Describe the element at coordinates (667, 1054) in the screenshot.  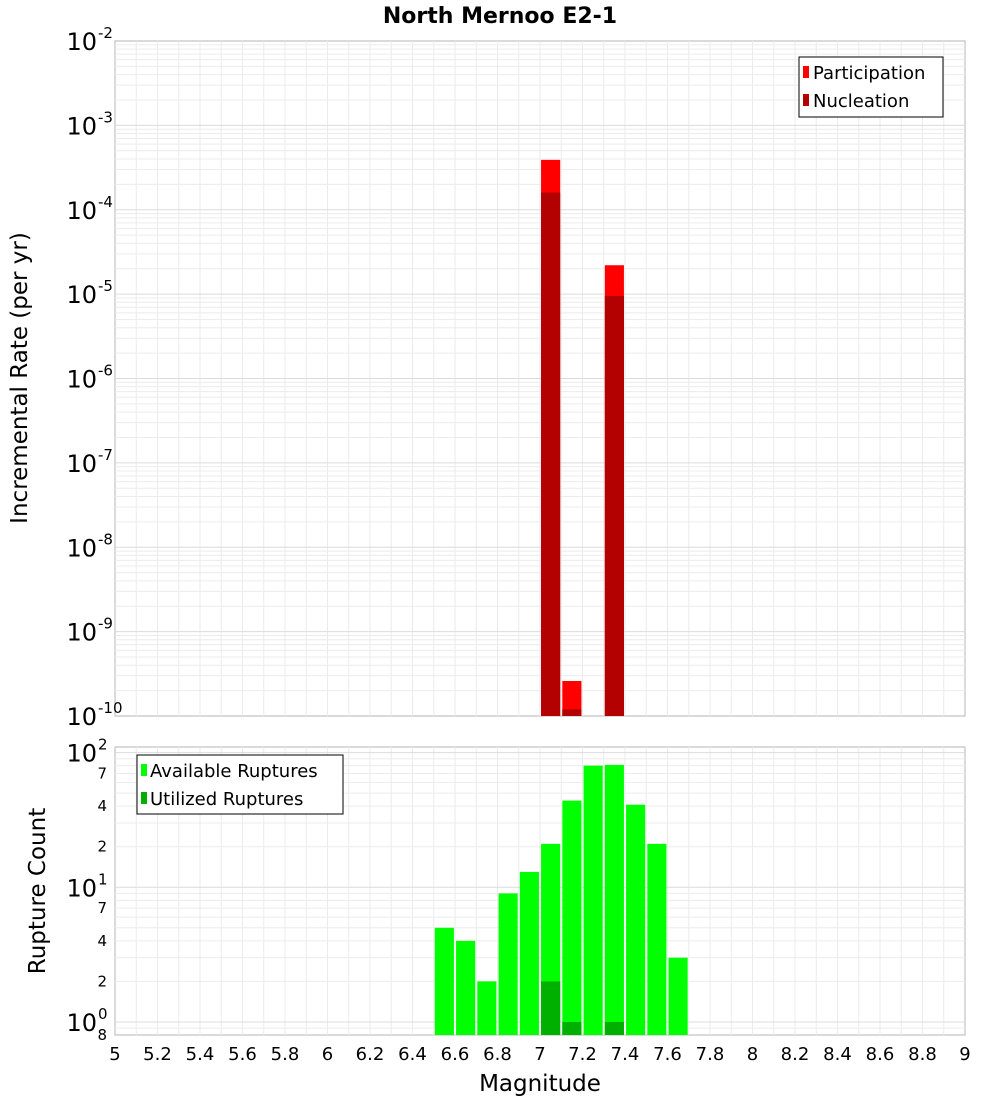
I see `x-tick-label: 7.6` at that location.